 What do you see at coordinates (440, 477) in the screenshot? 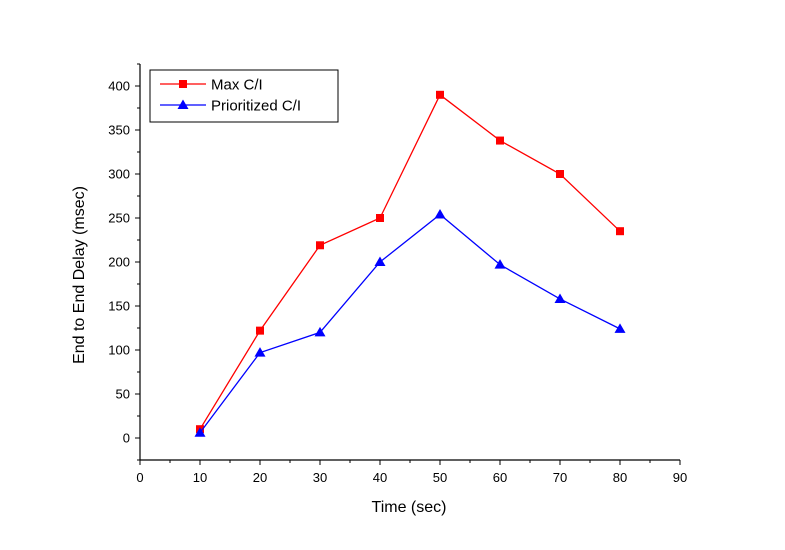
I see `x-tick-label: 50` at bounding box center [440, 477].